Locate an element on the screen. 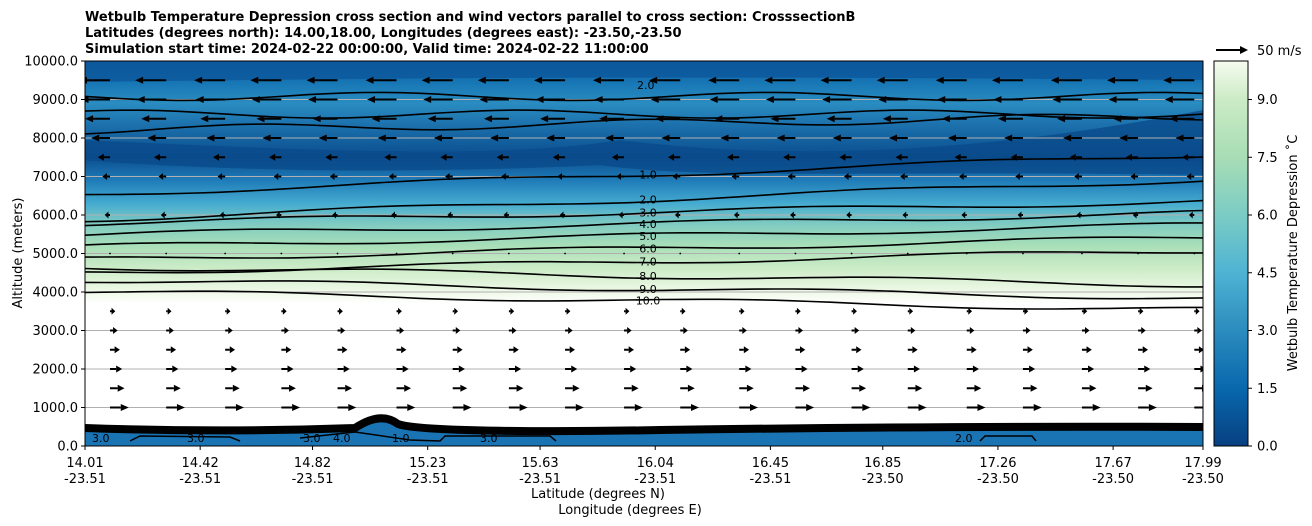  y-tick-label: 10000.0 is located at coordinates (51, 62).